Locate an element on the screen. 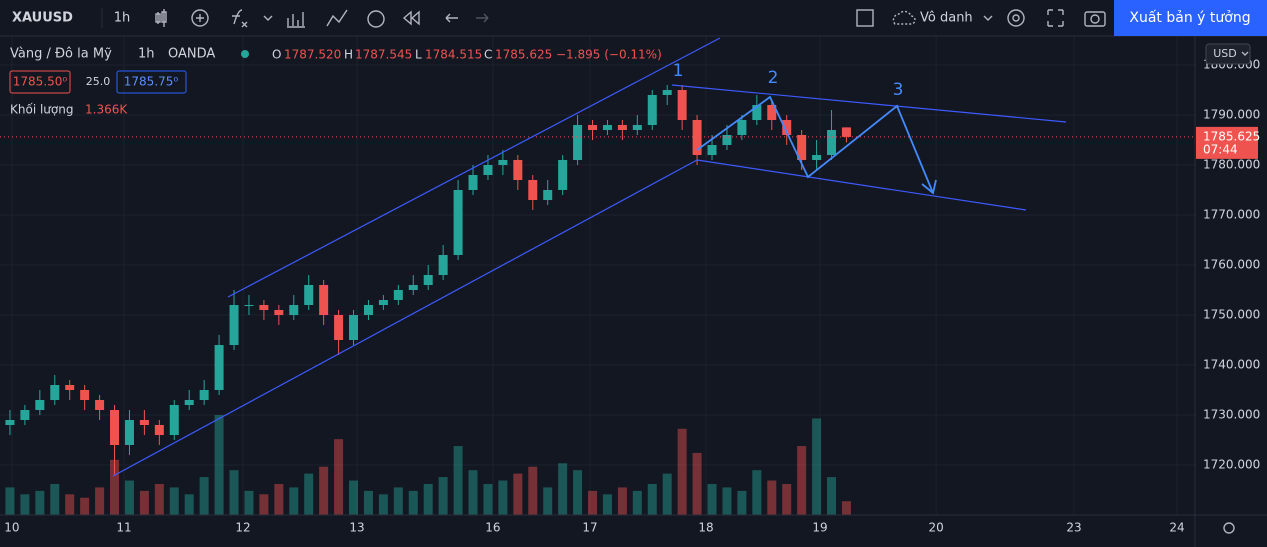 The image size is (1267, 547). x-tick-label: 17 is located at coordinates (589, 528).